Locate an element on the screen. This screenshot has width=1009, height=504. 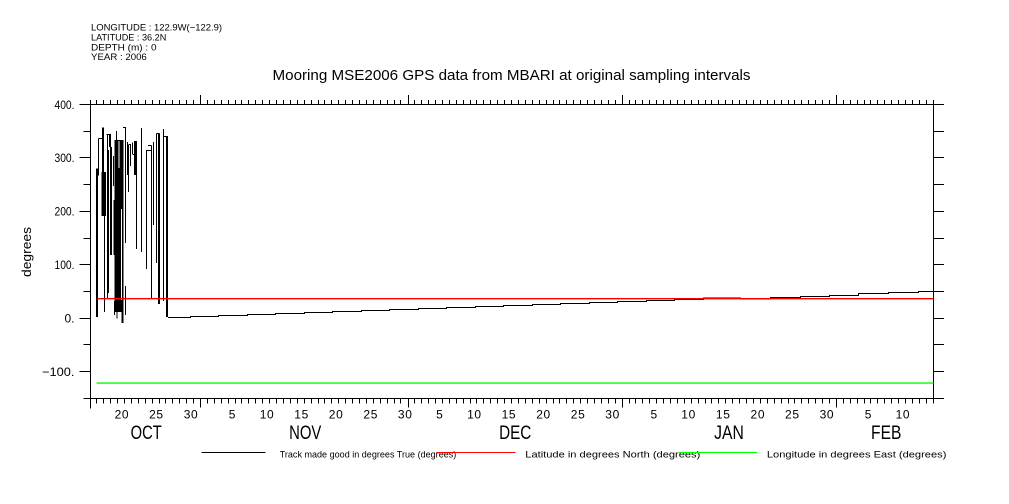
svg-text: 0. is located at coordinates (70, 319).